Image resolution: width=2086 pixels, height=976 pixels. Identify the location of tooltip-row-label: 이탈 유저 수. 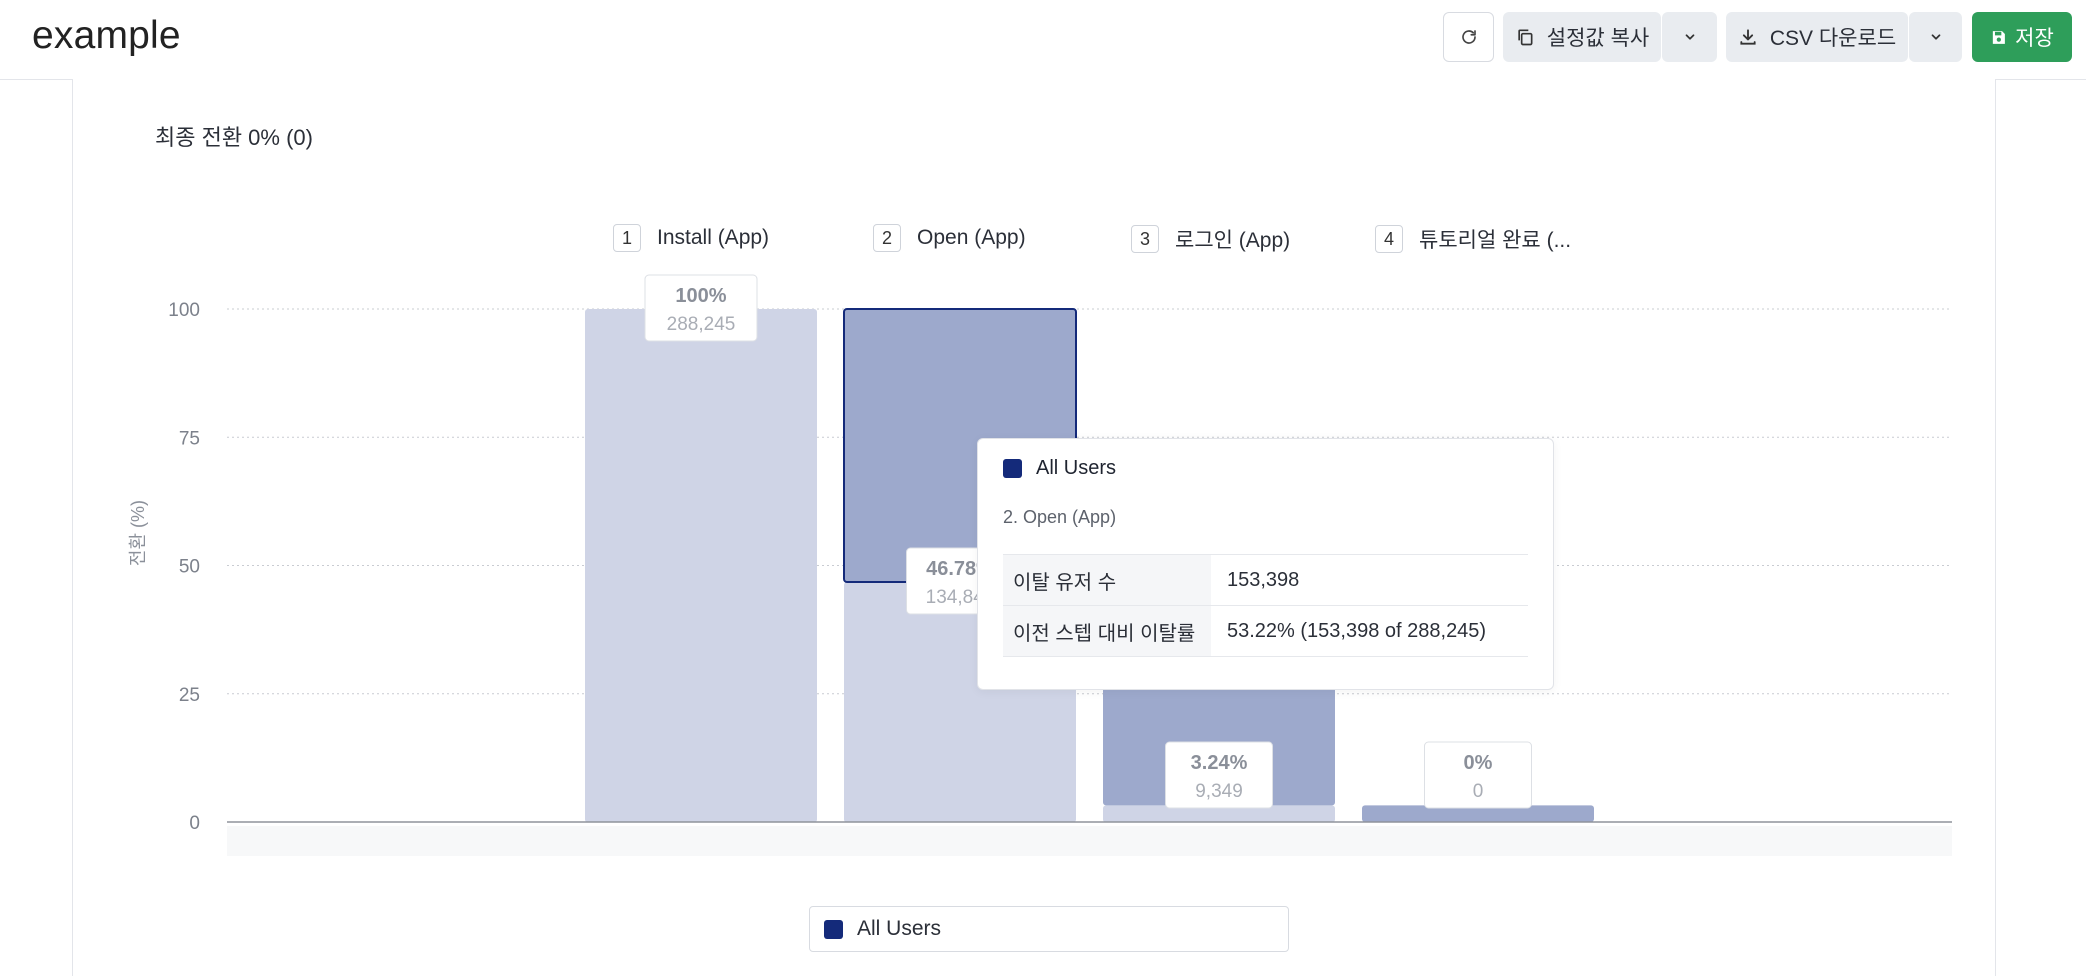
(1107, 580).